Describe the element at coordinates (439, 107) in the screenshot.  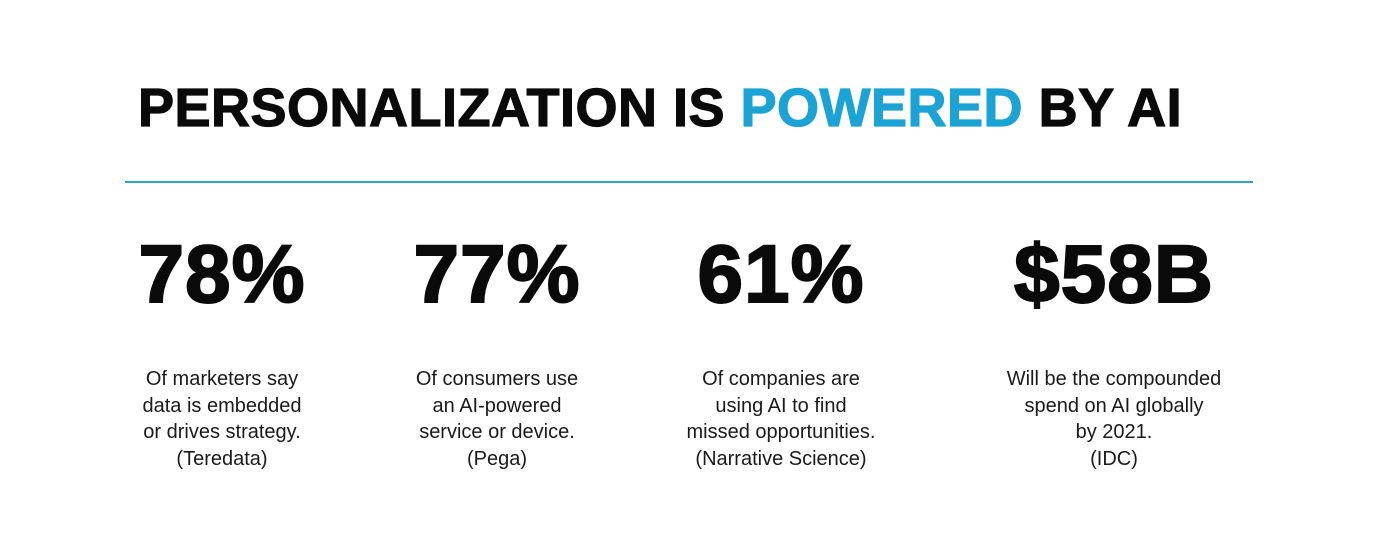
I see `title-part-1: PERSONALIZATION IS` at that location.